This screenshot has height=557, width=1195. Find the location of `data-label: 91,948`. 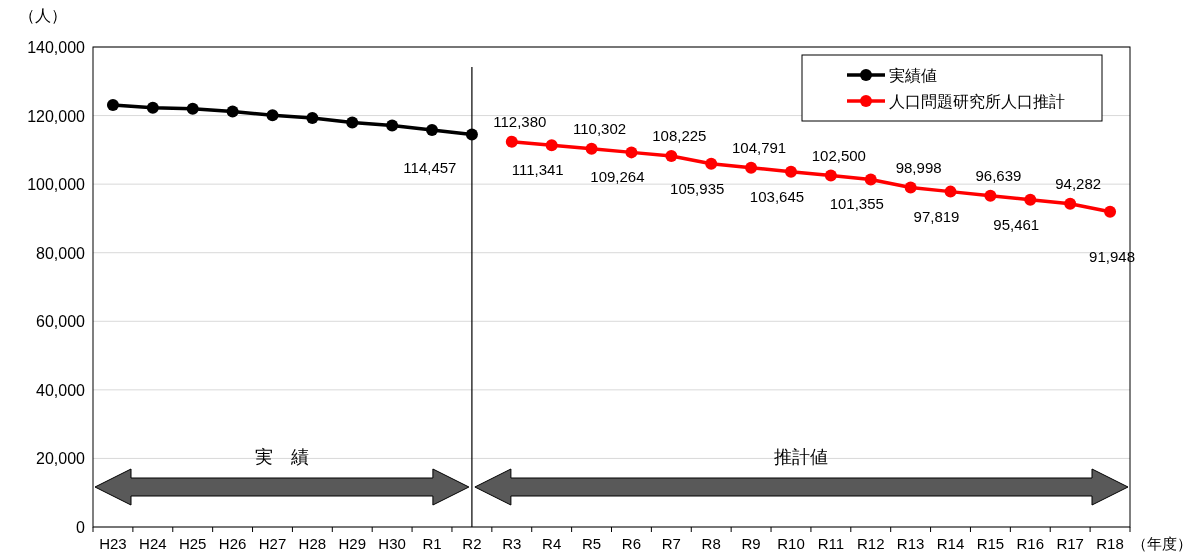

data-label: 91,948 is located at coordinates (1112, 256).